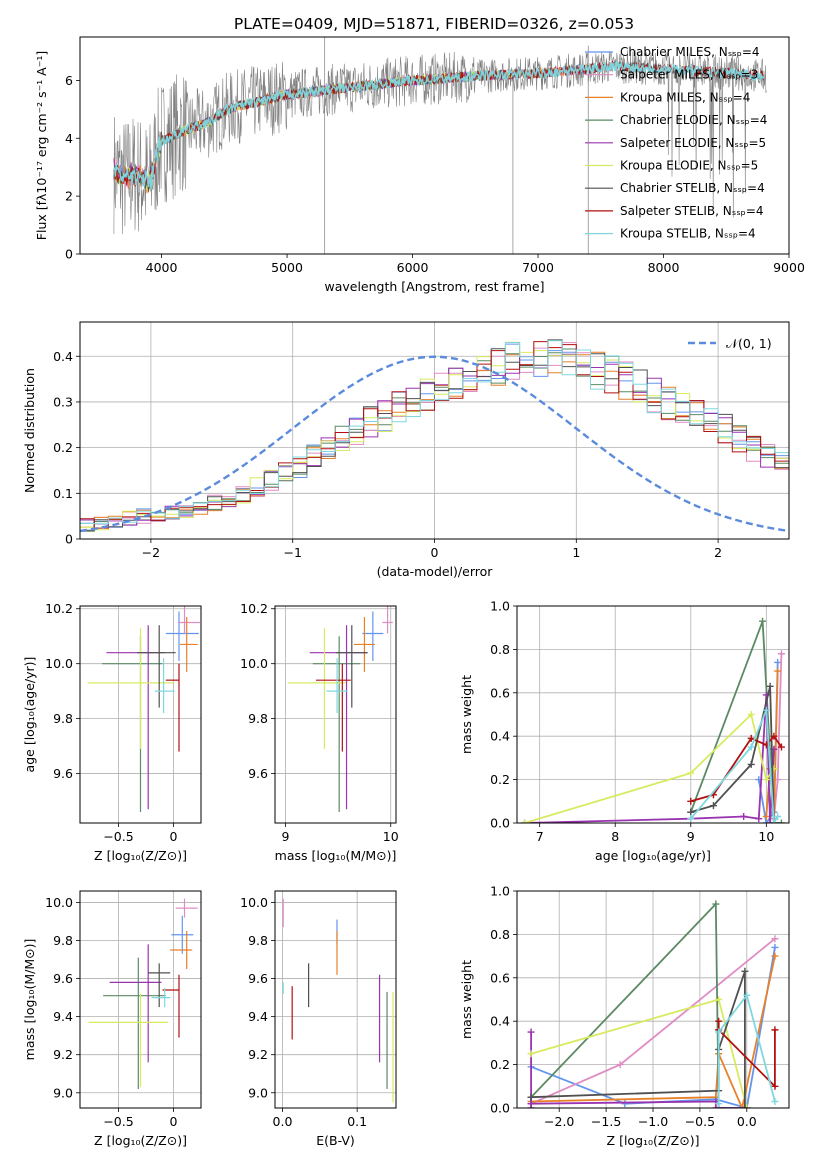 This screenshot has height=1170, width=819. I want to click on tick-label-y: 0.3, so click(63, 401).